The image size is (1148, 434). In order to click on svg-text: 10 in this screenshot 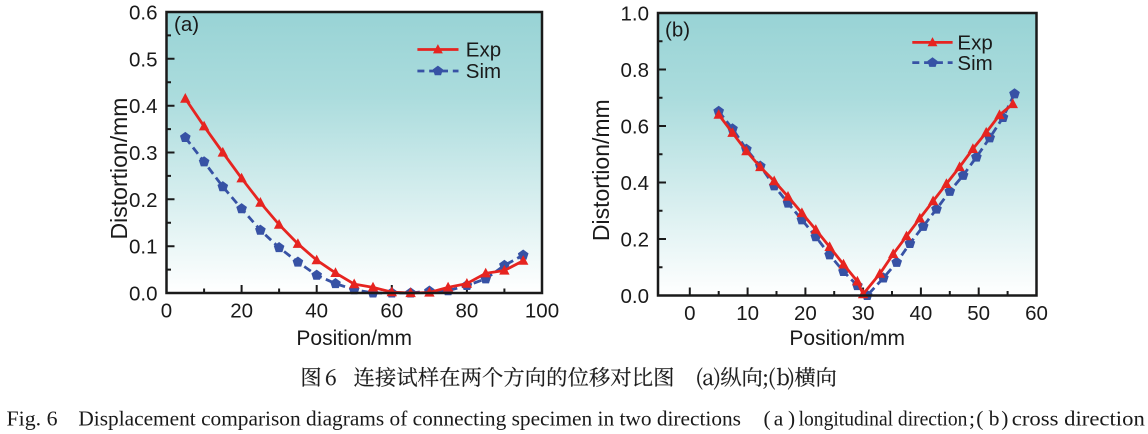, I will do `click(747, 313)`.